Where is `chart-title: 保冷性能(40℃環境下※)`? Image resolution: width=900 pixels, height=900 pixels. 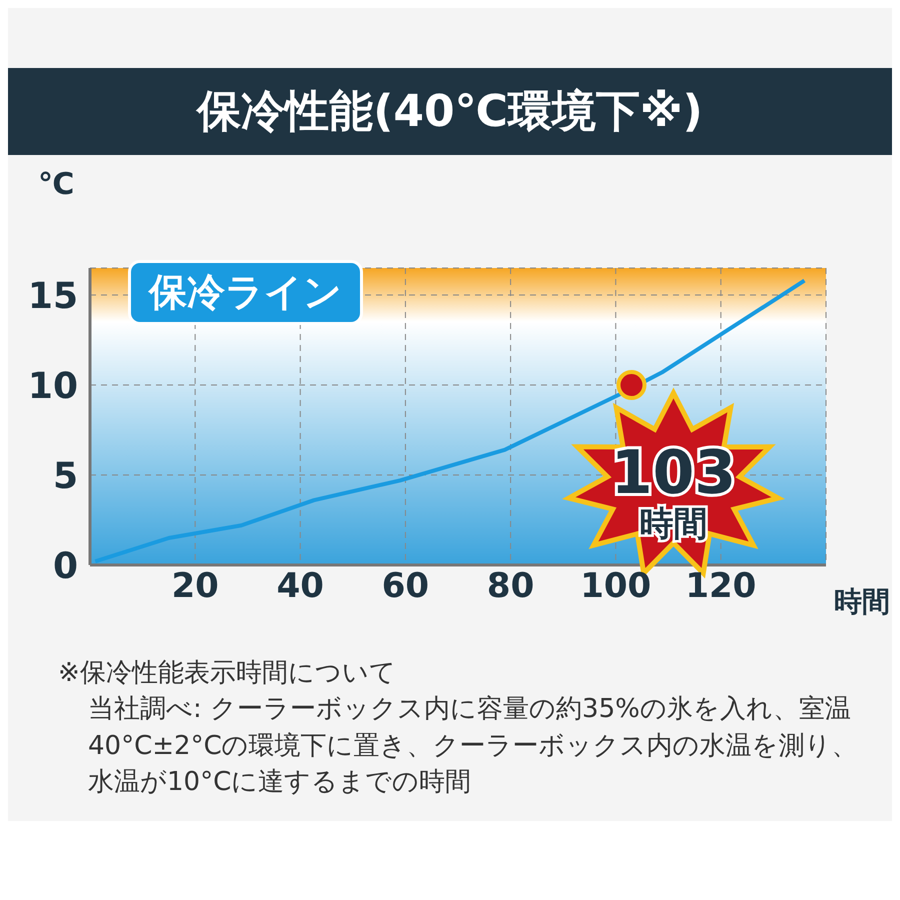
chart-title: 保冷性能(40℃環境下※) is located at coordinates (450, 111).